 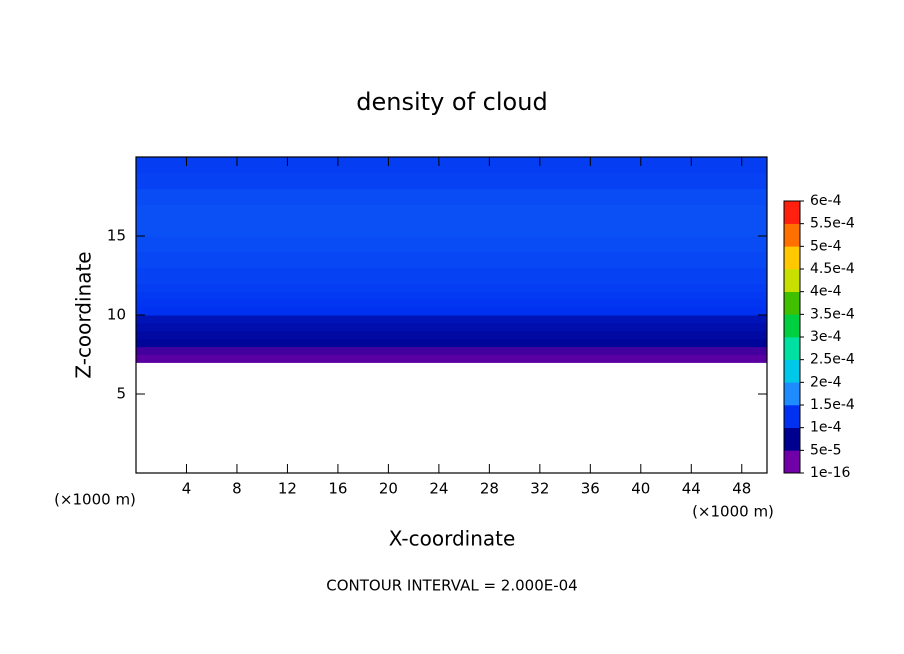 What do you see at coordinates (826, 201) in the screenshot?
I see `colorbar-label: 6e-4` at bounding box center [826, 201].